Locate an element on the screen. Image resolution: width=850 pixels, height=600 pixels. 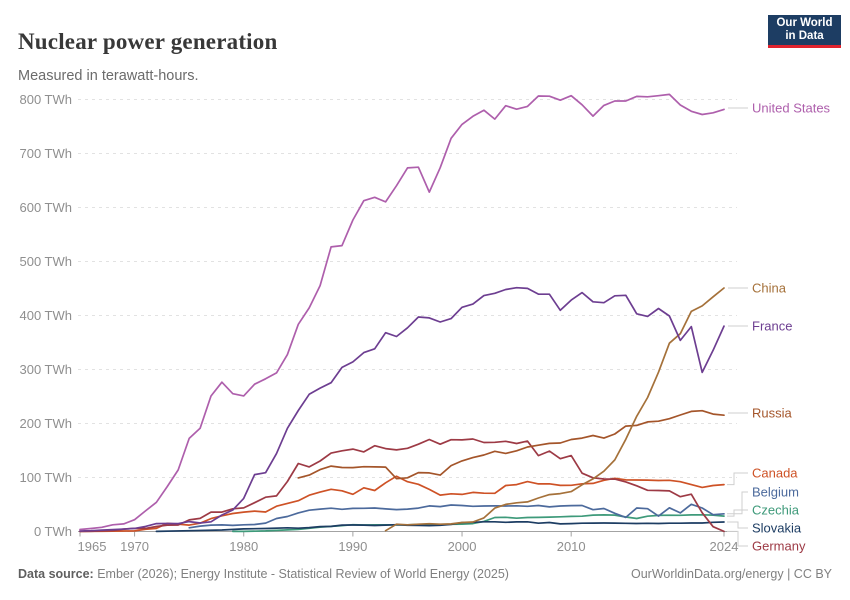
series-label-slovakia: Slovakia is located at coordinates (777, 528).